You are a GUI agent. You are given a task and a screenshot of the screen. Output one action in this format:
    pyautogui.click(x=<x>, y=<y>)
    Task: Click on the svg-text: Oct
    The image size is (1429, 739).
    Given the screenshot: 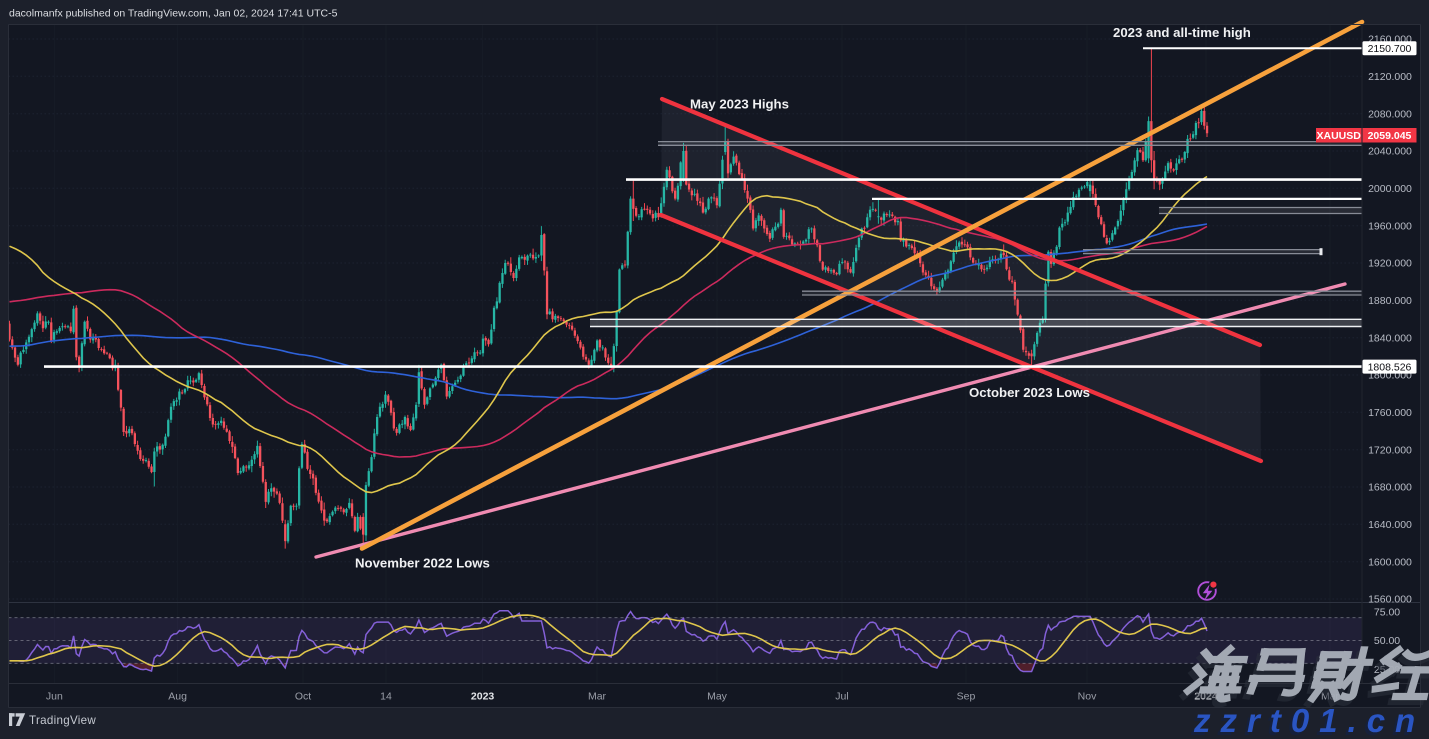 What is the action you would take?
    pyautogui.click(x=303, y=697)
    